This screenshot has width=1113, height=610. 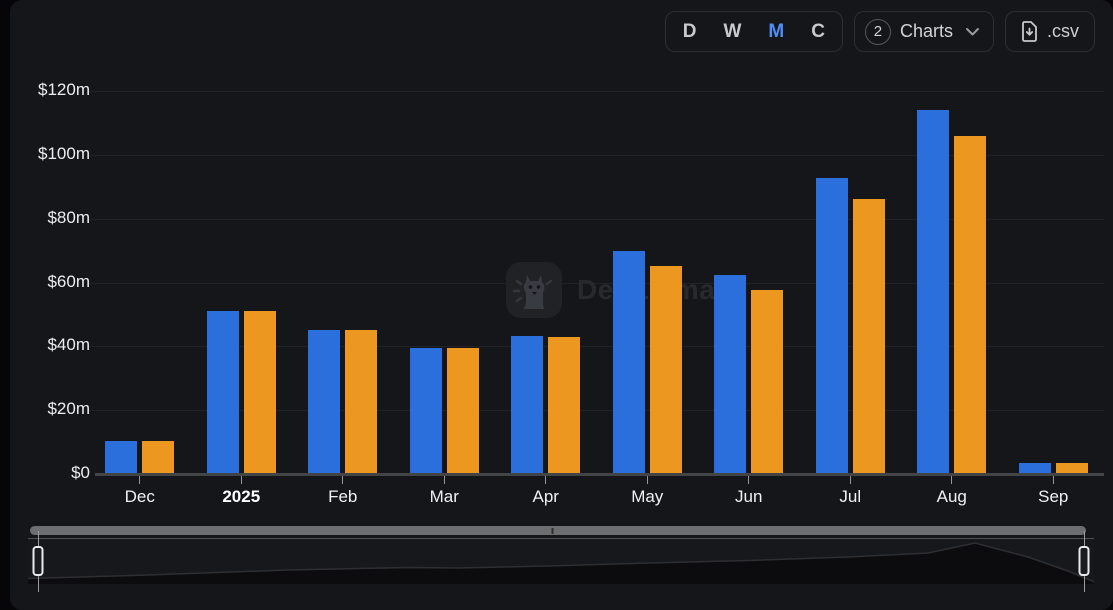 What do you see at coordinates (241, 496) in the screenshot?
I see `x-axis-tick-label: 2025` at bounding box center [241, 496].